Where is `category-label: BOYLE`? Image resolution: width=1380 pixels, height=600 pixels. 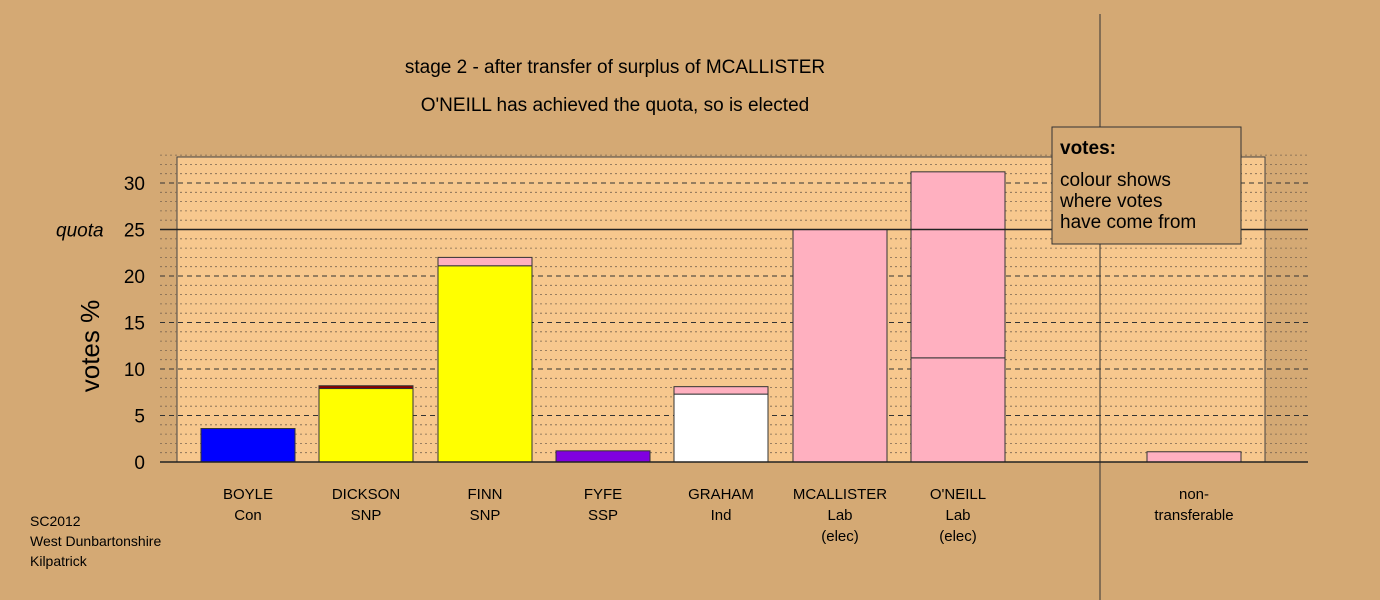 category-label: BOYLE is located at coordinates (248, 494).